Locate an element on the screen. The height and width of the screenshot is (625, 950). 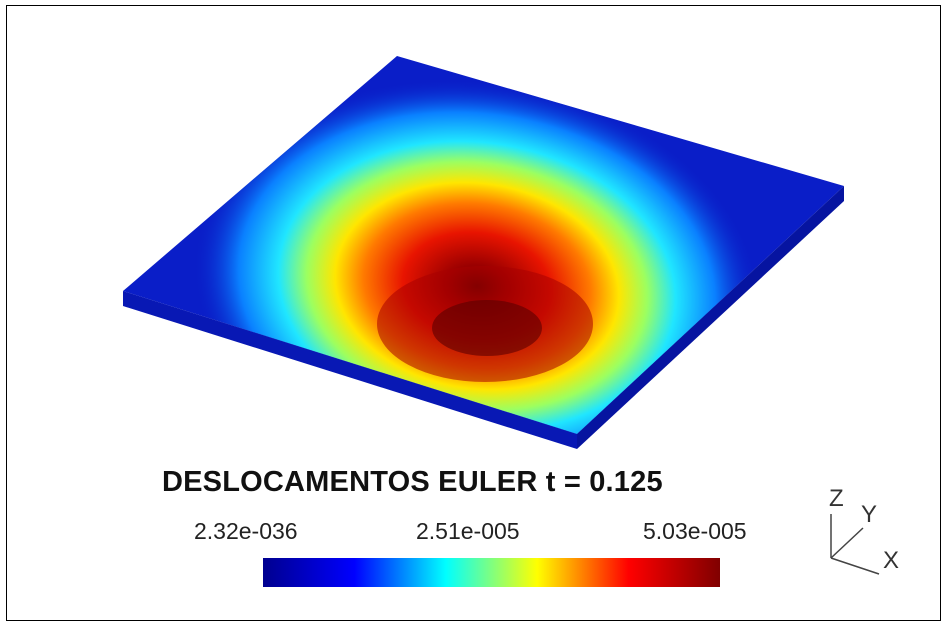
colorbar-max-label: 5.03e-005 is located at coordinates (695, 531).